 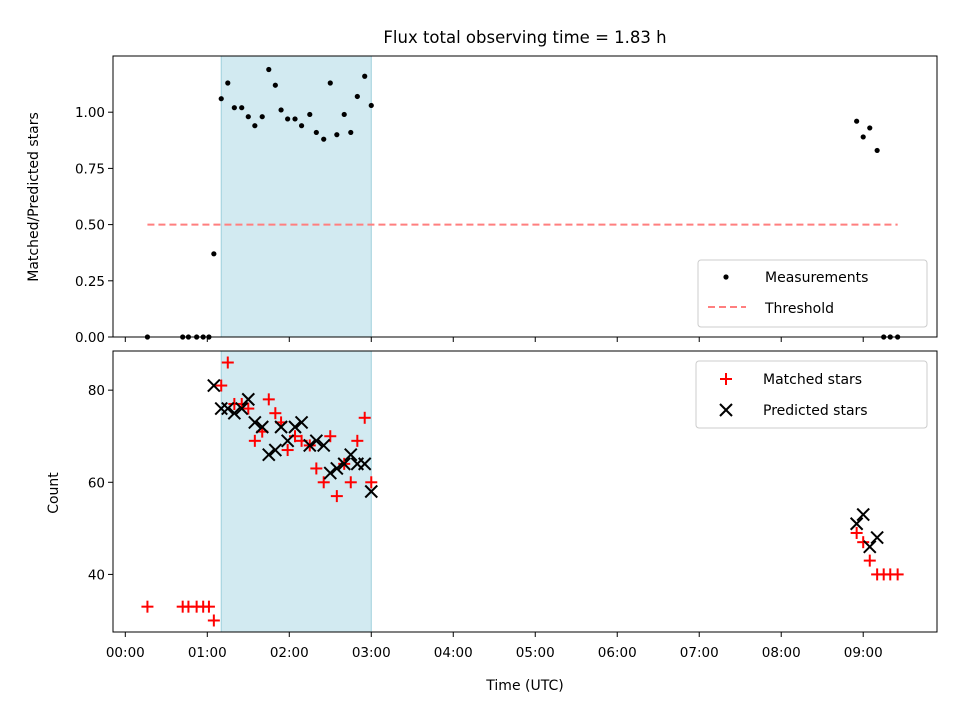 What do you see at coordinates (863, 653) in the screenshot?
I see `x-tick-label: 09:00` at bounding box center [863, 653].